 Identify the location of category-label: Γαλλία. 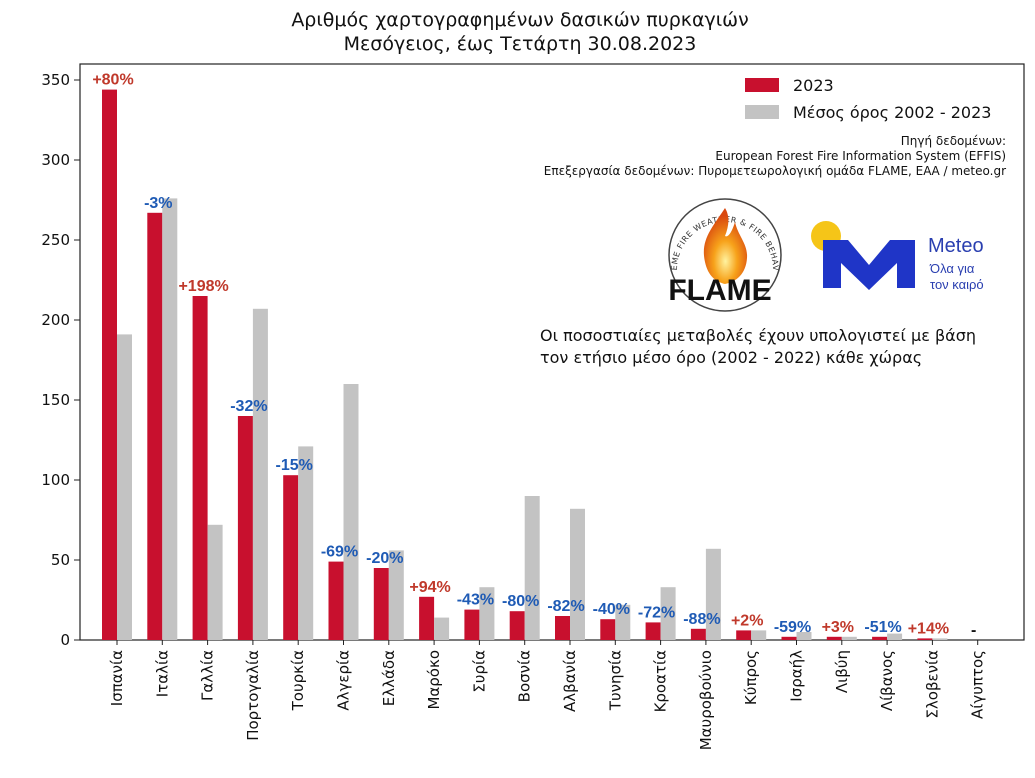
(208, 675).